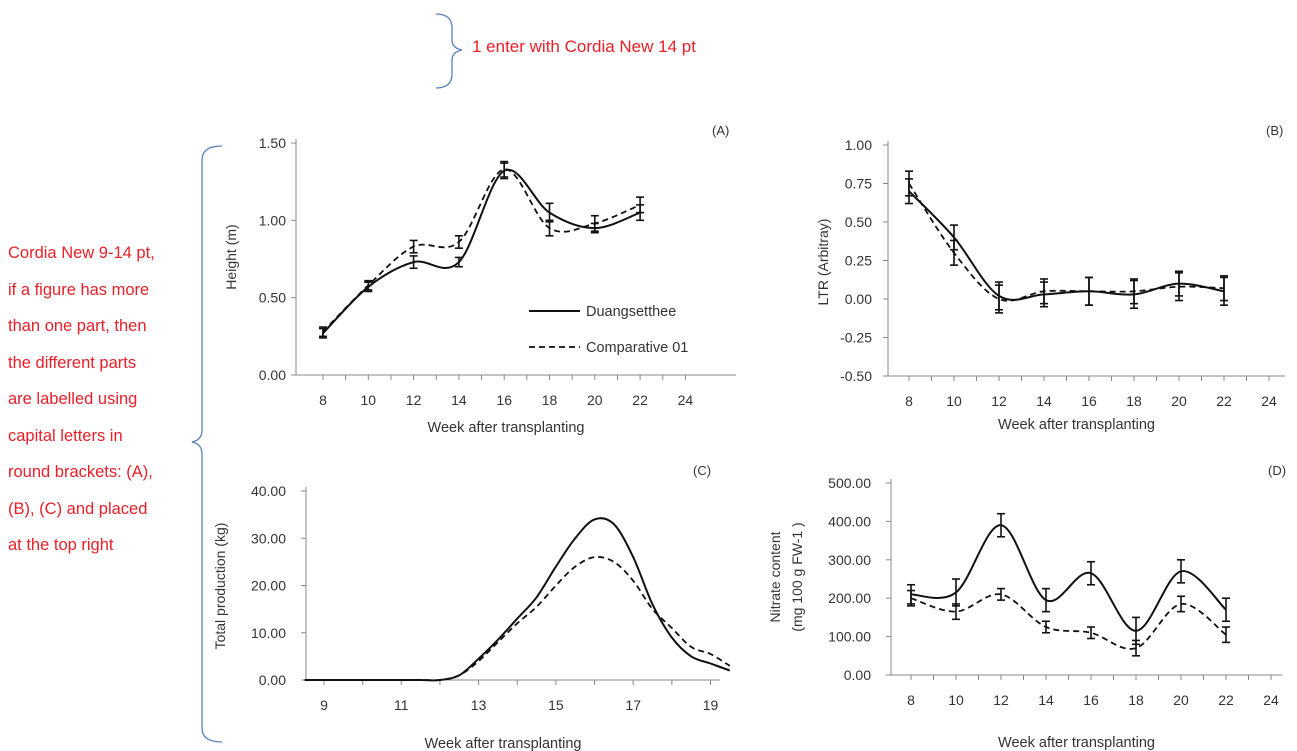 Image resolution: width=1297 pixels, height=751 pixels. Describe the element at coordinates (79, 289) in the screenshot. I see `side-annotation-line: if a figure has more` at that location.